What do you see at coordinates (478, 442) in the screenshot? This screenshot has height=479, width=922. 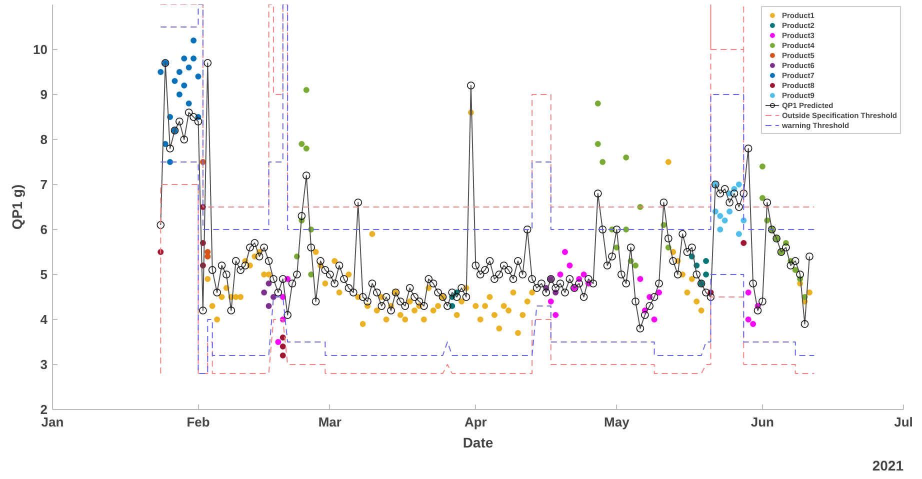 I see `x-axis-title: Date` at bounding box center [478, 442].